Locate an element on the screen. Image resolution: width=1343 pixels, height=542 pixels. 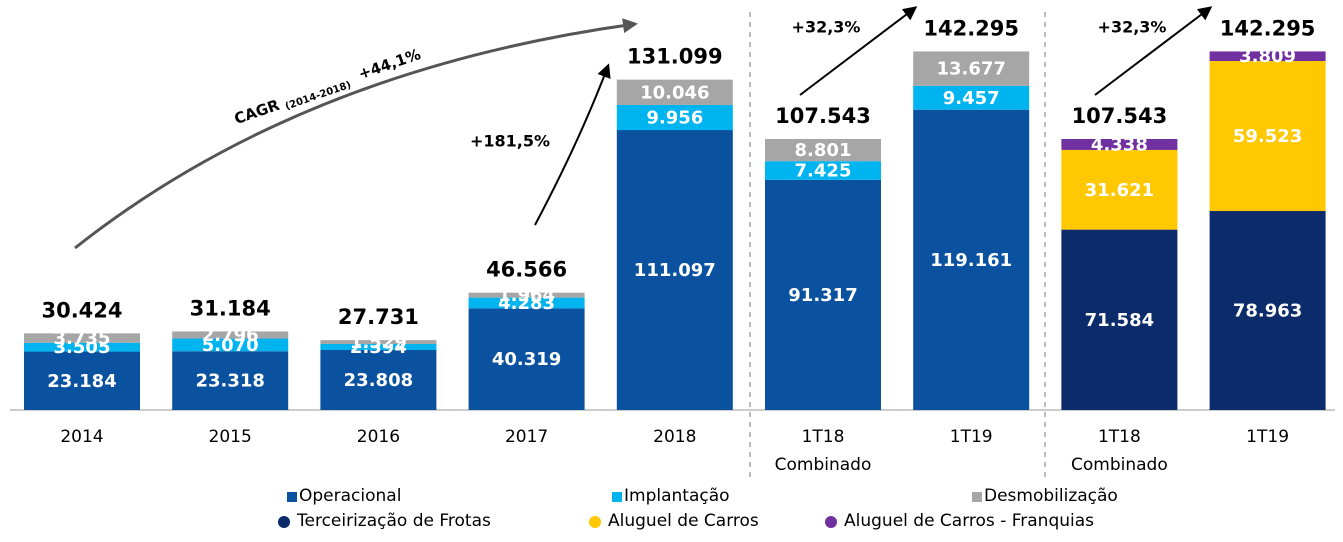
value-label: 111.097 is located at coordinates (675, 270).